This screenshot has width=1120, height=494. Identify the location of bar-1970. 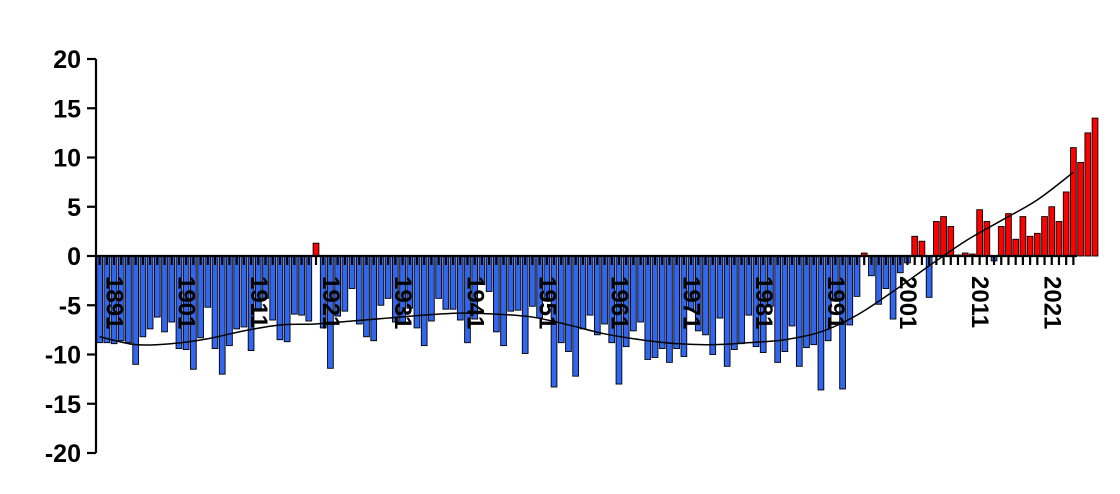
(669, 309).